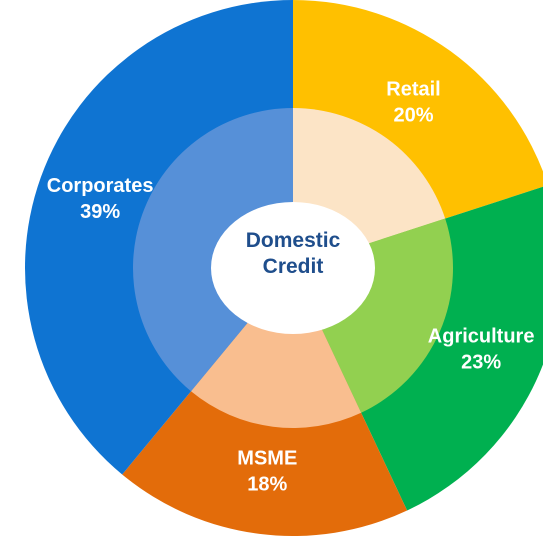  Describe the element at coordinates (413, 89) in the screenshot. I see `segment-label: Retail` at that location.